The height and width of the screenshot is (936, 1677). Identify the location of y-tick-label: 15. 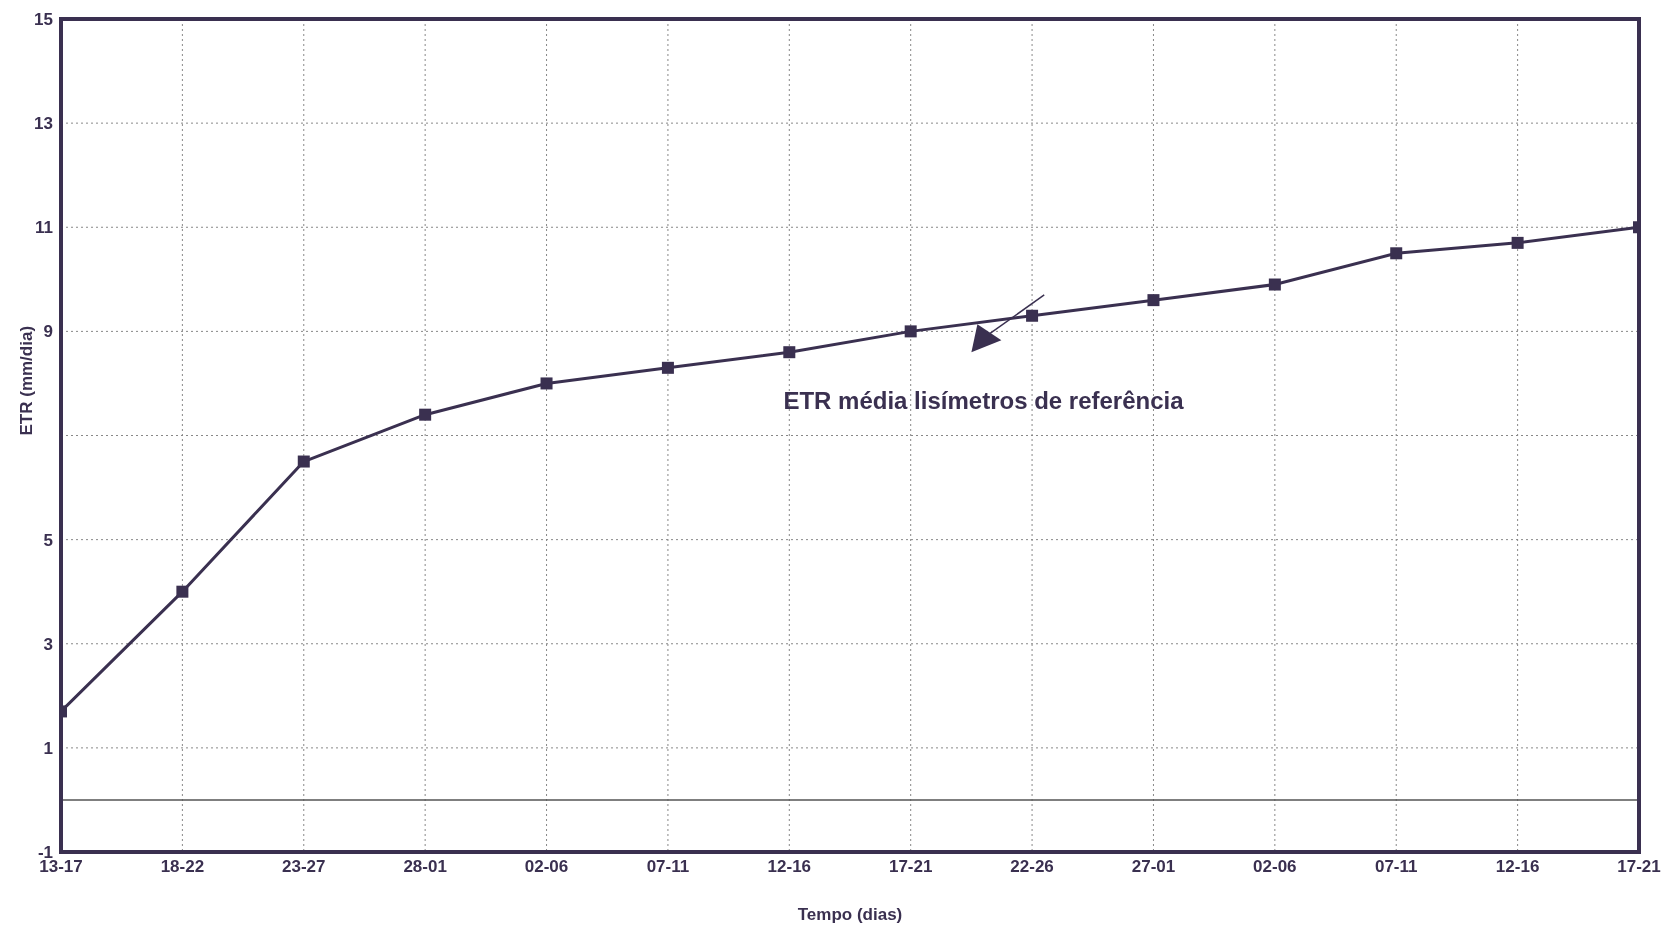
(43, 20).